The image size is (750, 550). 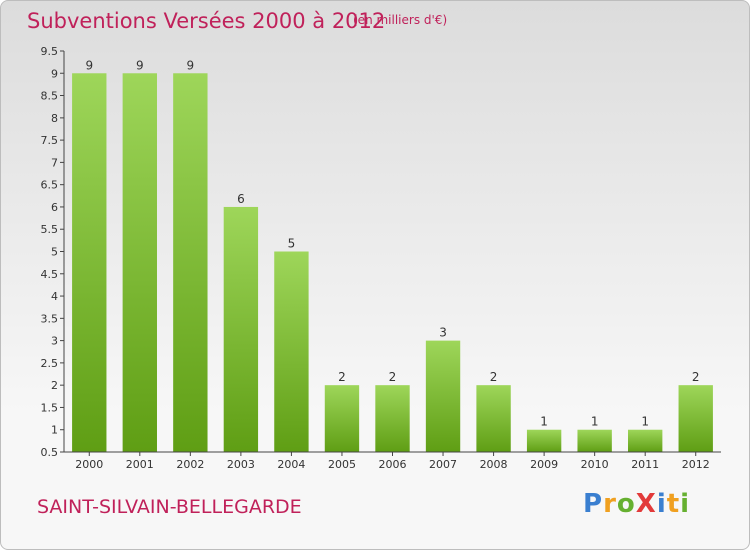 I want to click on chart-title: Subventions Versées 2000 à 2012, so click(x=206, y=21).